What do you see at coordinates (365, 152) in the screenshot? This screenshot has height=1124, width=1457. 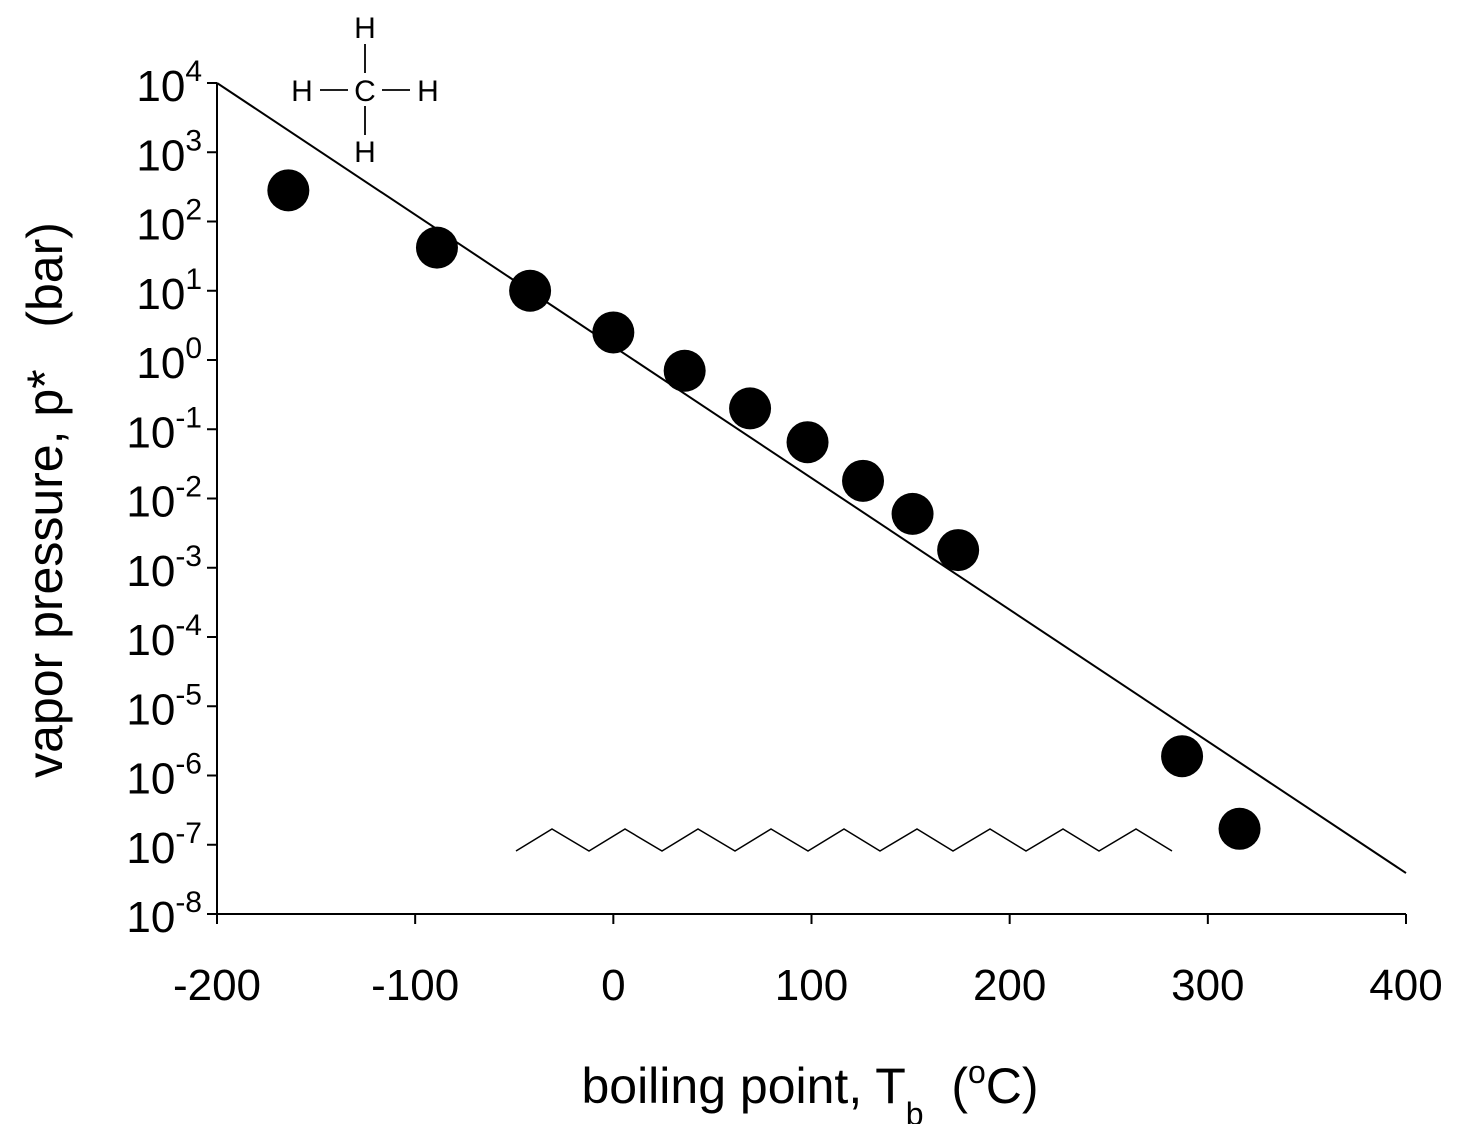 I see `methane-h-bottom: H` at bounding box center [365, 152].